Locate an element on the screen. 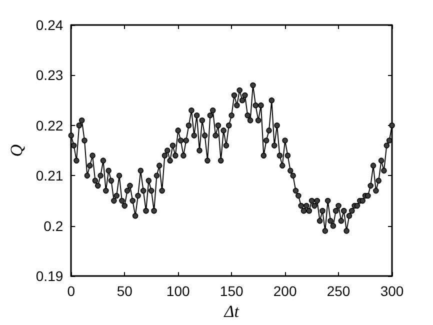 Image resolution: width=433 pixels, height=325 pixels. x-tick-label: 50 is located at coordinates (124, 291).